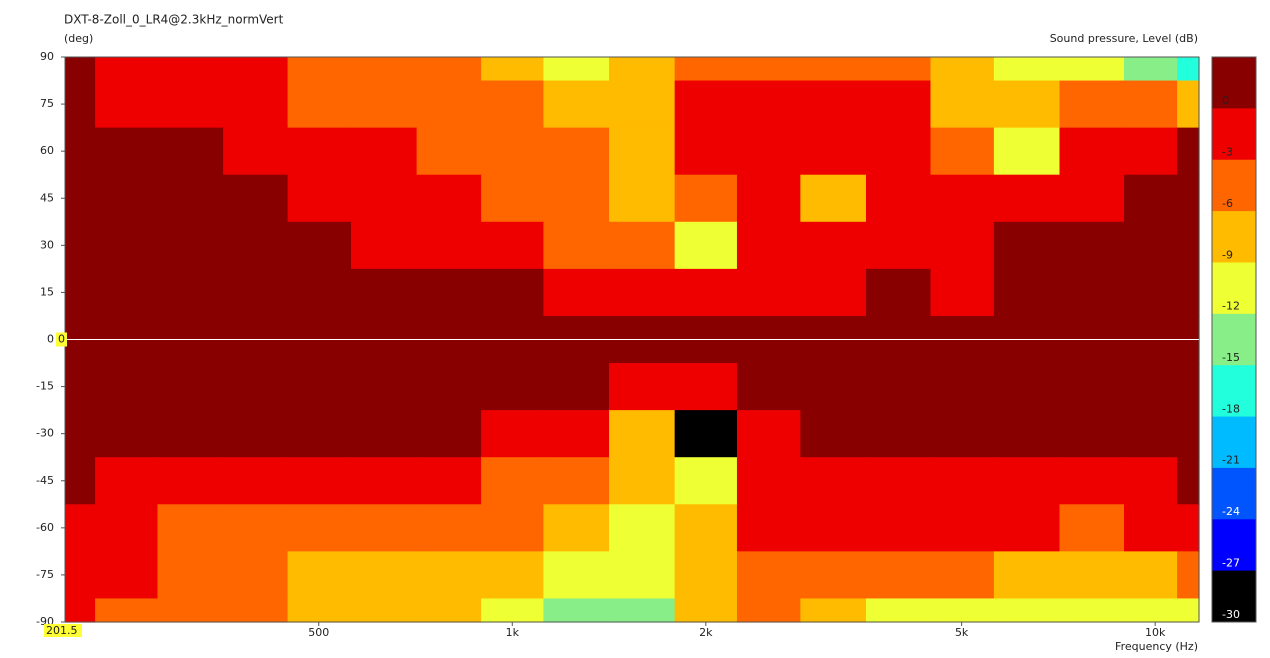 The image size is (1270, 658). I want to click on colorbar-frame, so click(1234, 339).